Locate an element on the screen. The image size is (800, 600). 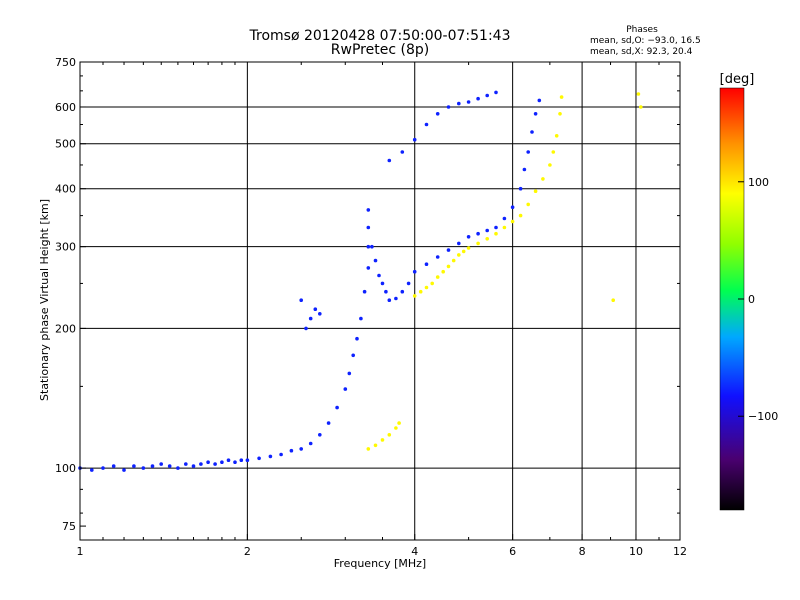
y-tick-label: 300 is located at coordinates (65, 247).